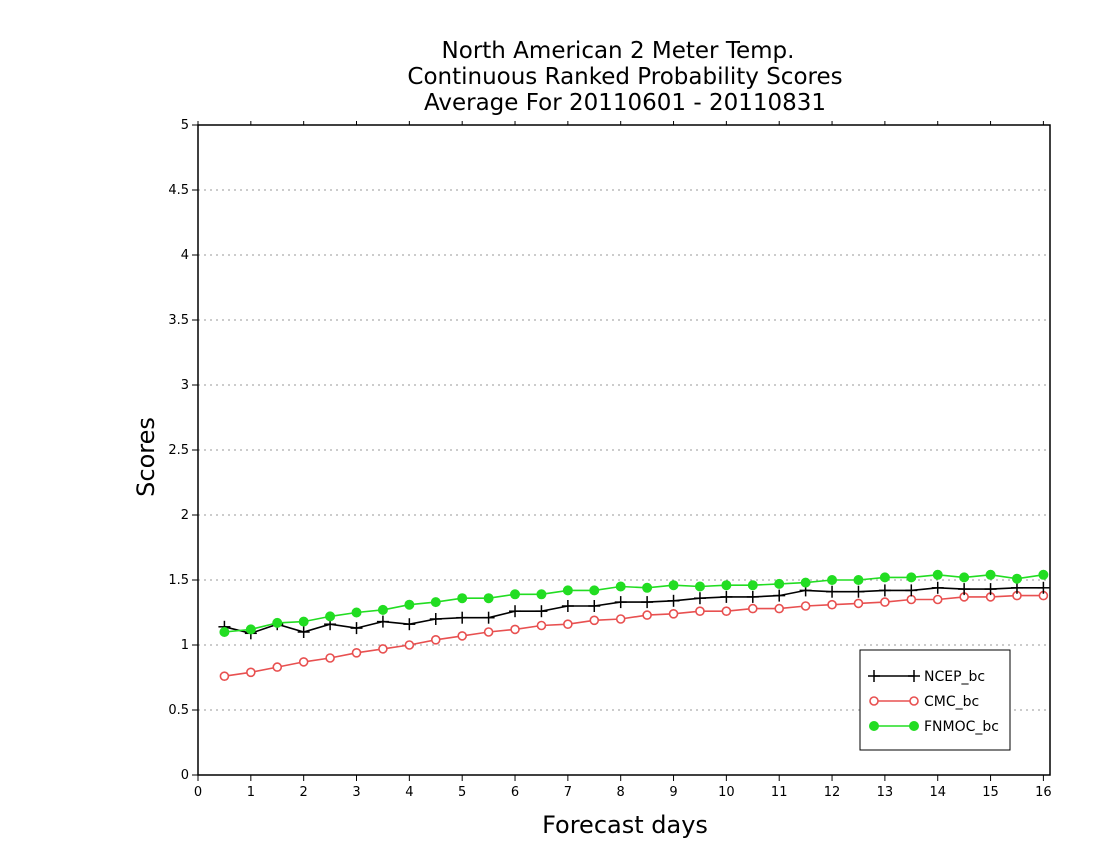  What do you see at coordinates (990, 792) in the screenshot?
I see `x-tick-label: 15` at bounding box center [990, 792].